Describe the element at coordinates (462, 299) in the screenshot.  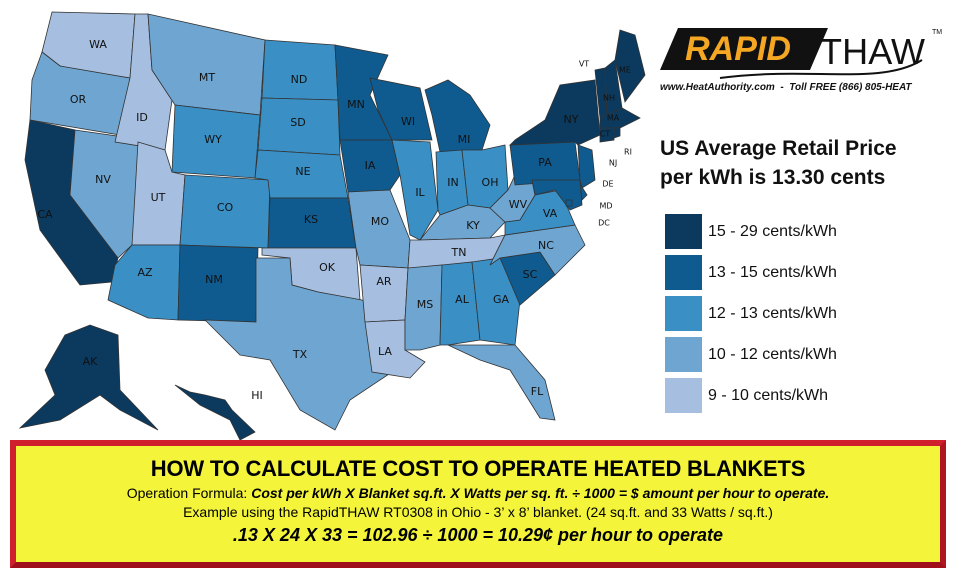
I see `state-label-al: AL` at that location.